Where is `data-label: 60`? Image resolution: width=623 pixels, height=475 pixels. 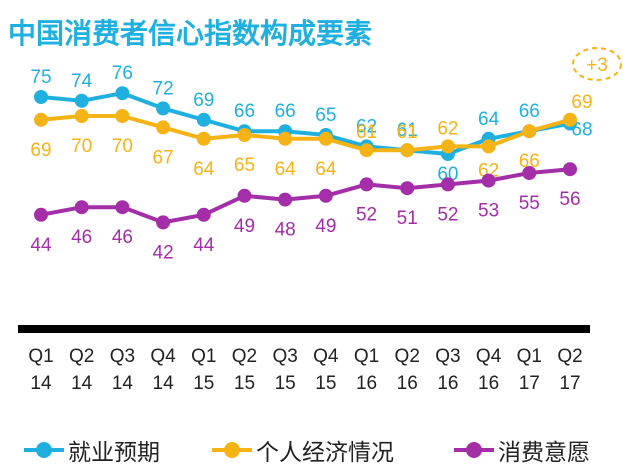 data-label: 60 is located at coordinates (447, 174).